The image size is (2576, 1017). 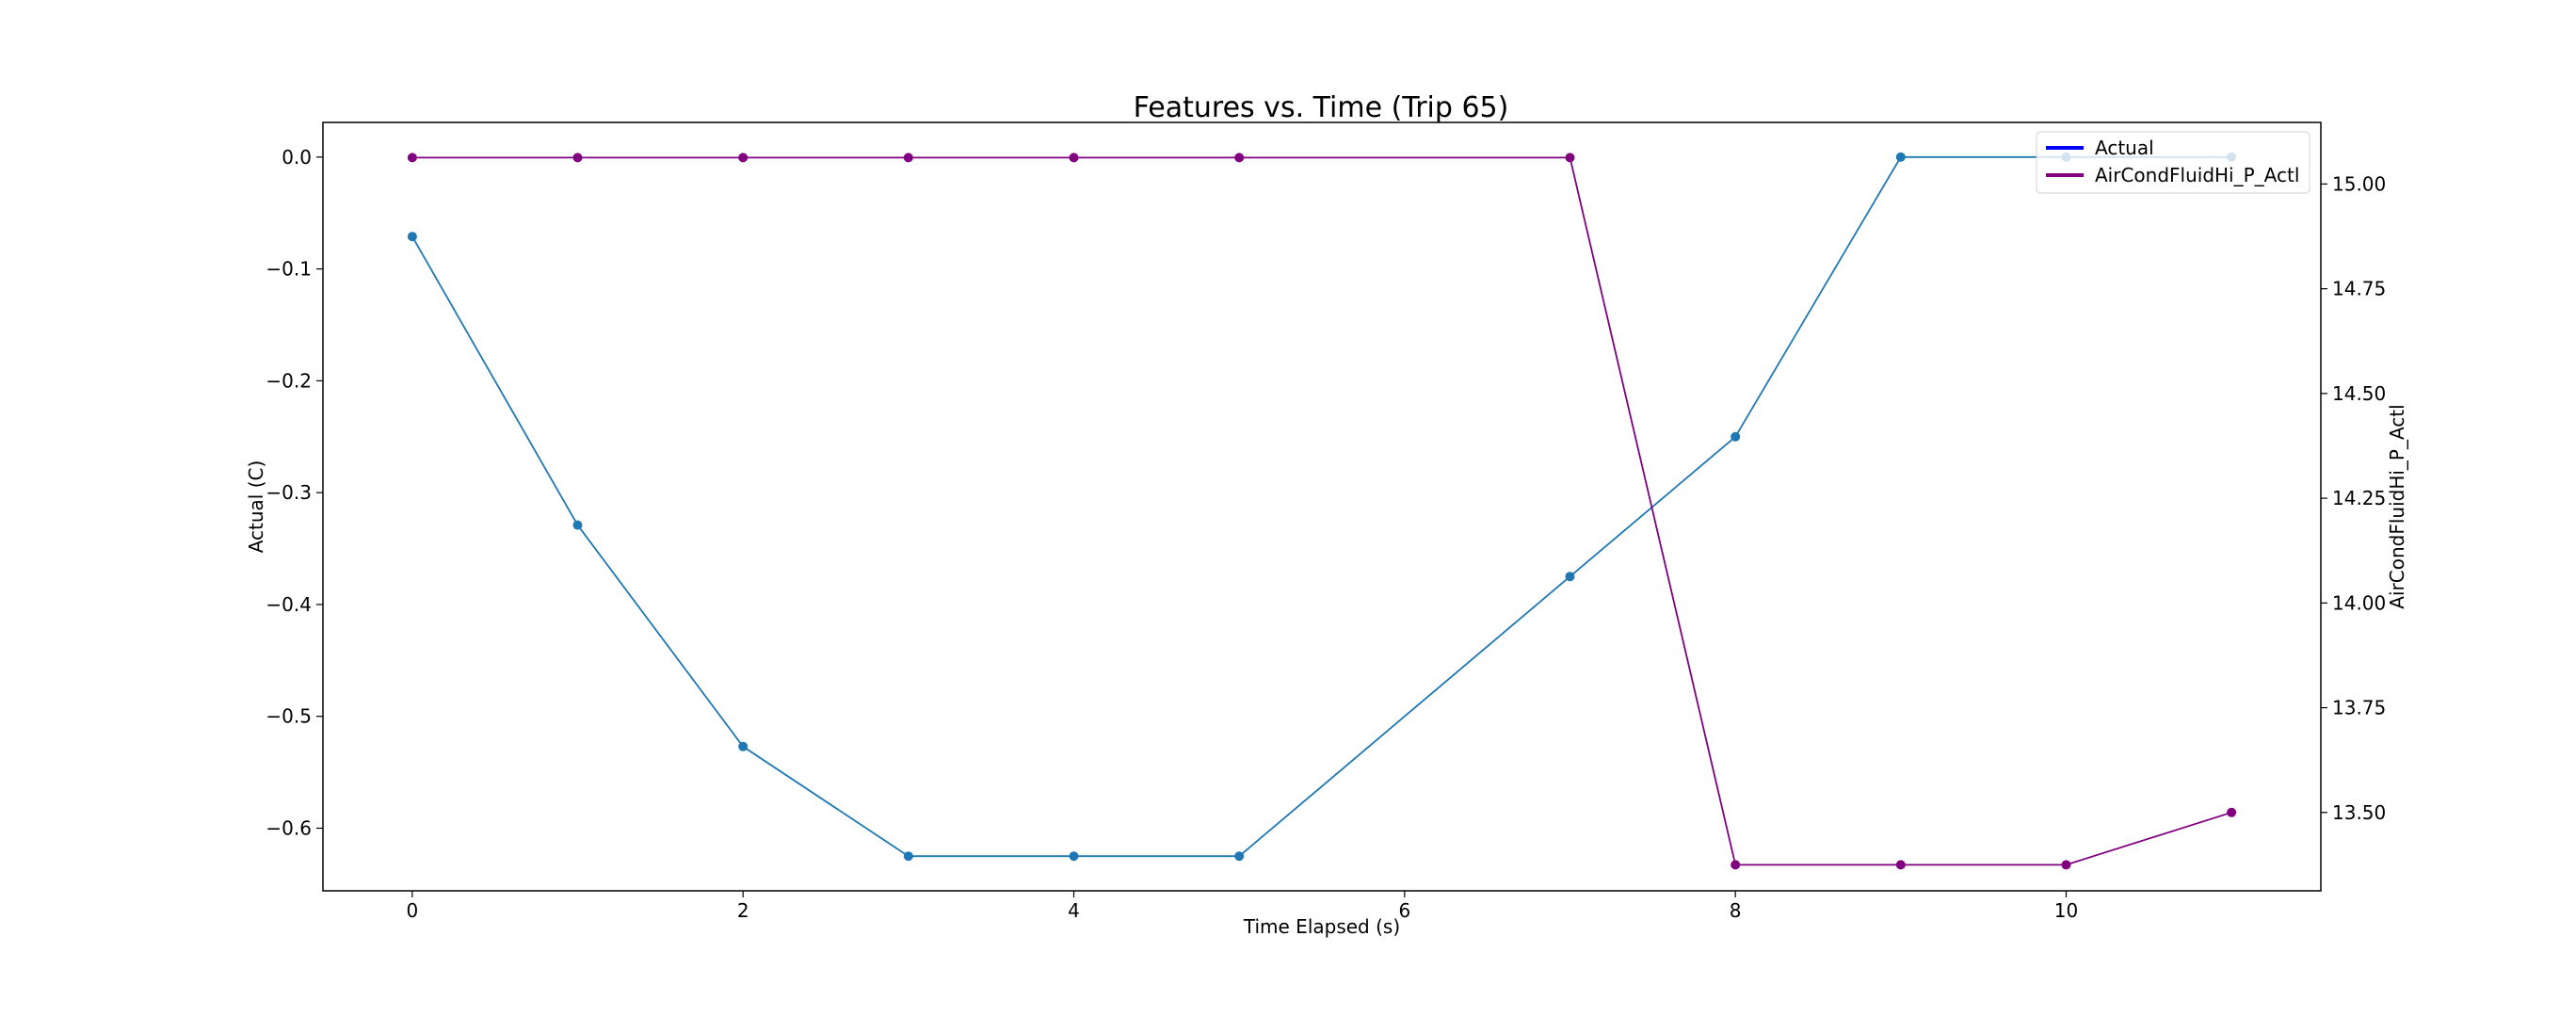 What do you see at coordinates (2359, 289) in the screenshot?
I see `y-tick-label-right: 14.75` at bounding box center [2359, 289].